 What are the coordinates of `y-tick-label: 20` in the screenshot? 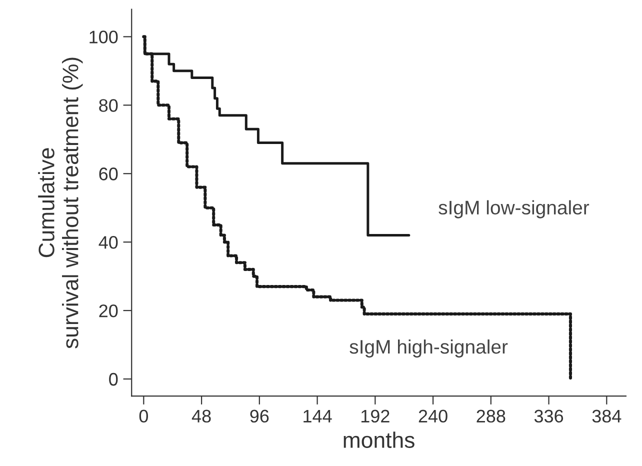 It's located at (108, 311).